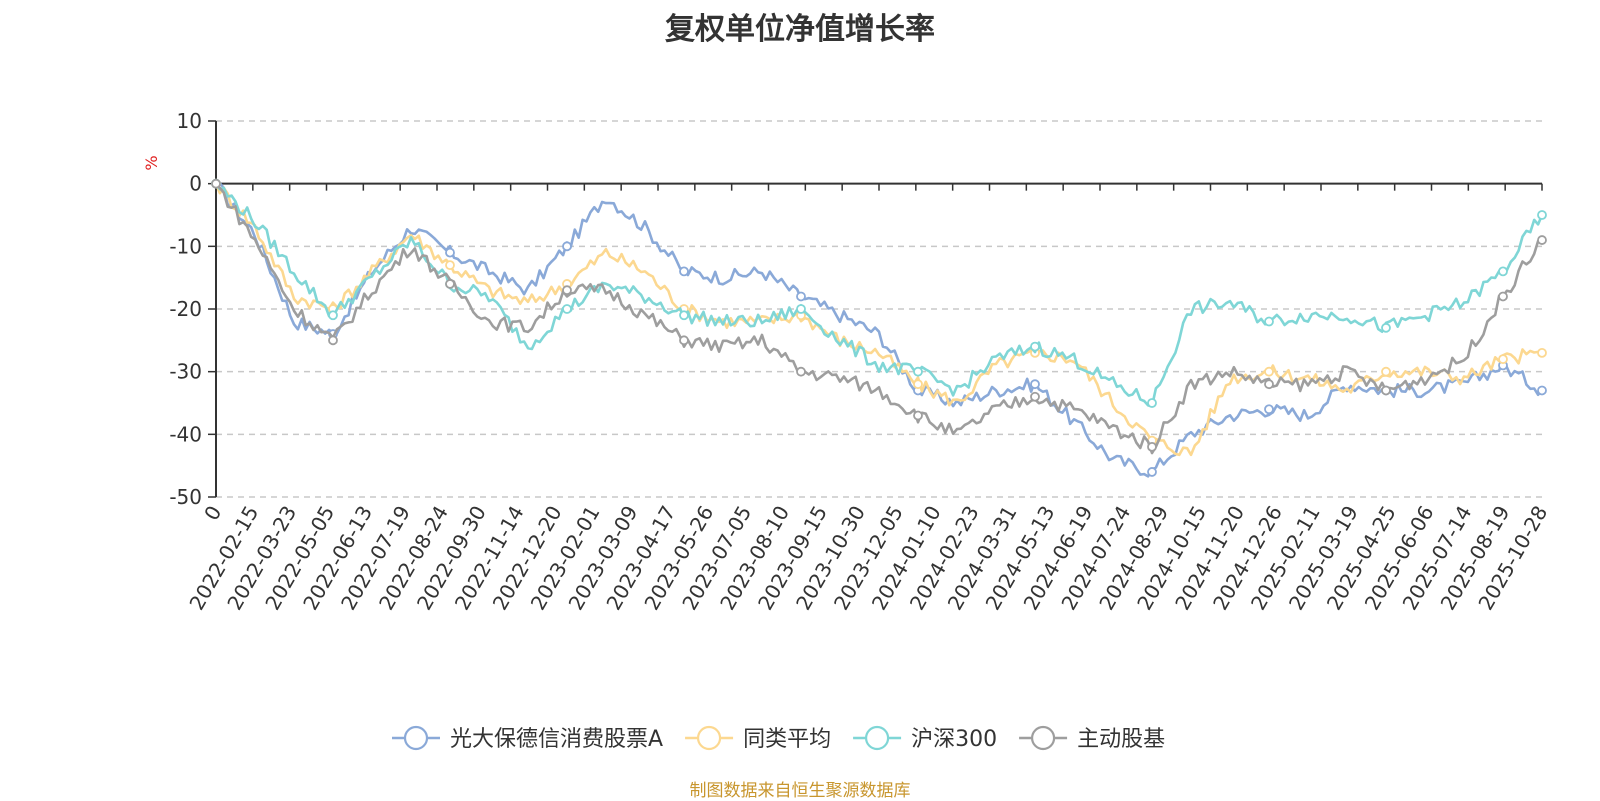  Describe the element at coordinates (1121, 739) in the screenshot. I see `legend-label: 主动股基` at that location.